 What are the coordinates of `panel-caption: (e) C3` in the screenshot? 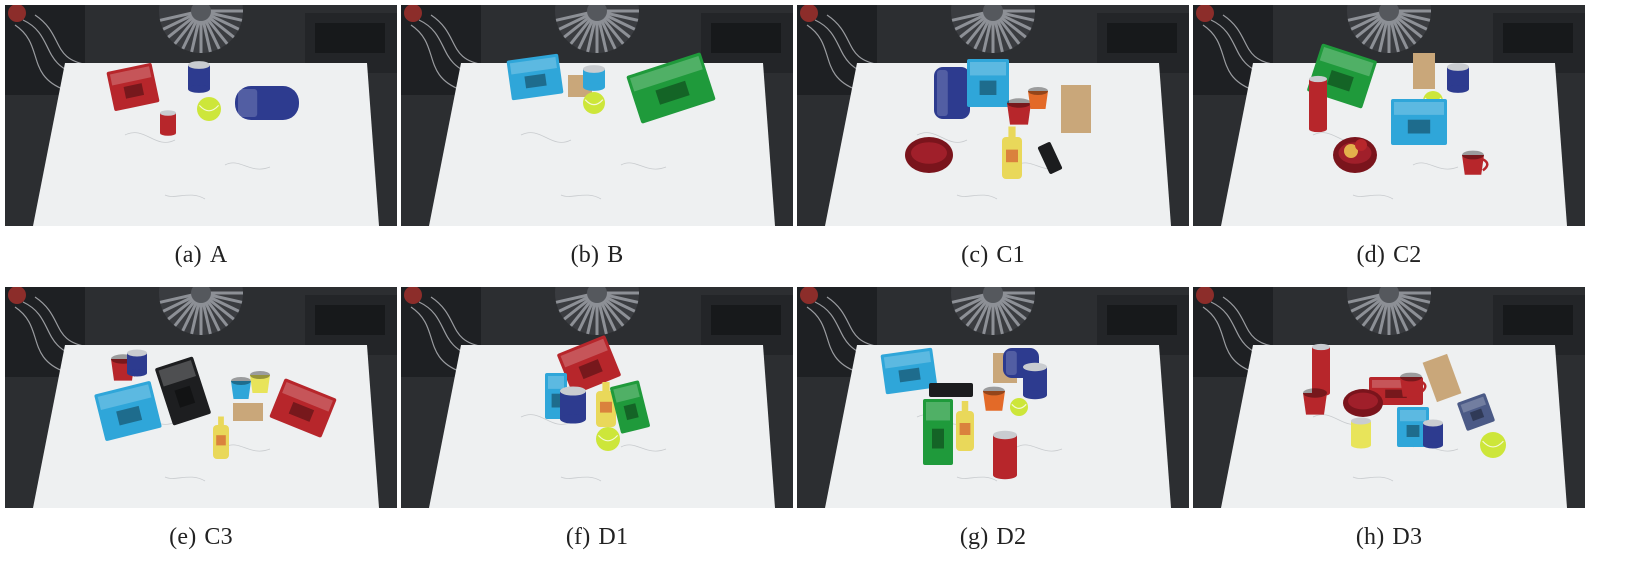 It's located at (201, 537).